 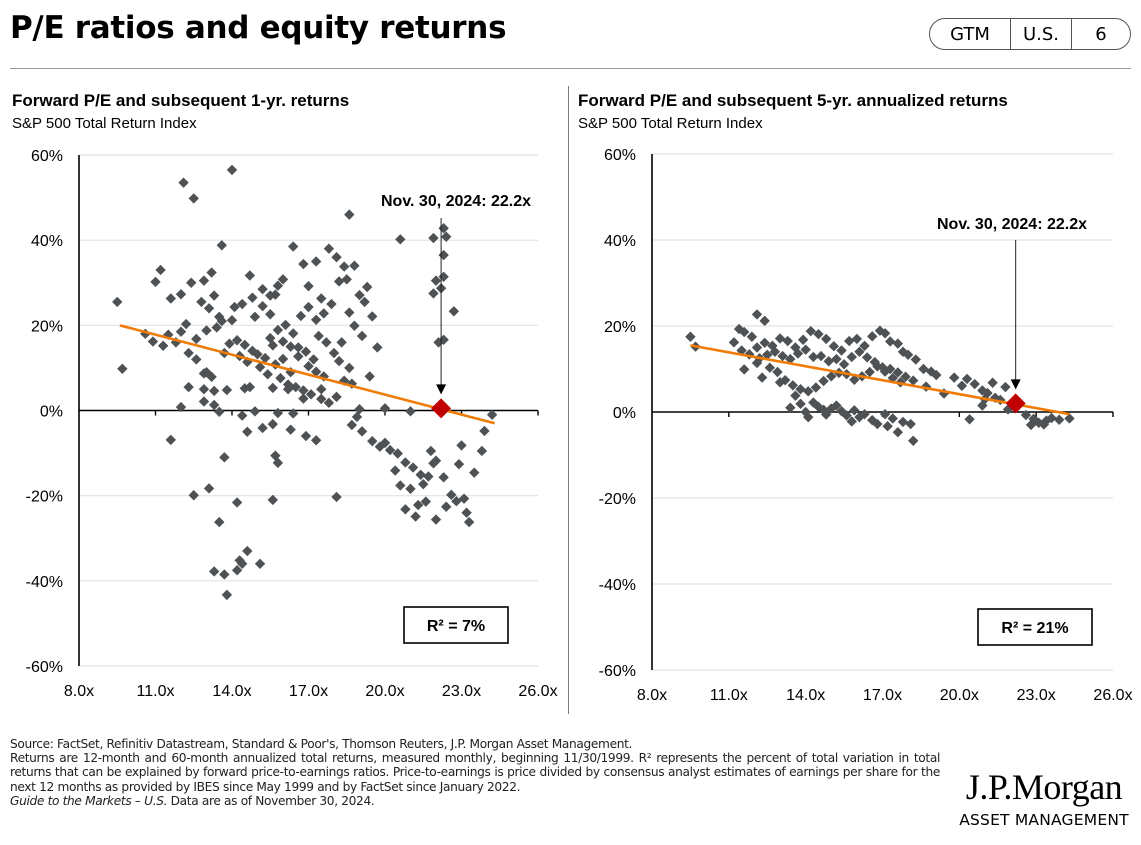 I want to click on right-ytick-label: -60%, so click(x=617, y=671).